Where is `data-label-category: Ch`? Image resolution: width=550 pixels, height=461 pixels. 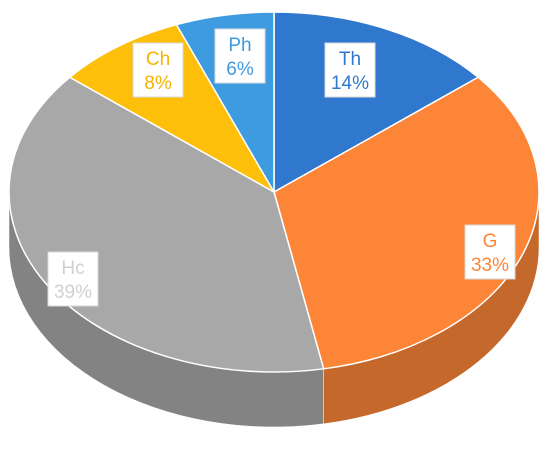
data-label-category: Ch is located at coordinates (158, 59).